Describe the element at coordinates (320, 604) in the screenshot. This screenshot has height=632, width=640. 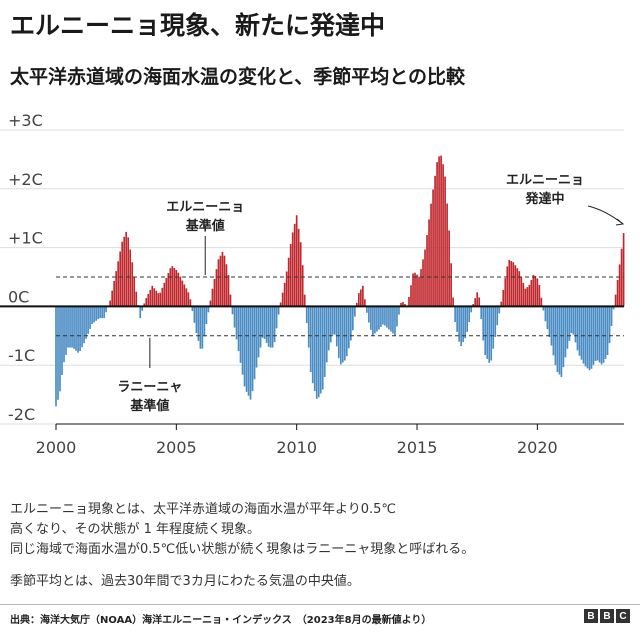
I see `footer-divider` at that location.